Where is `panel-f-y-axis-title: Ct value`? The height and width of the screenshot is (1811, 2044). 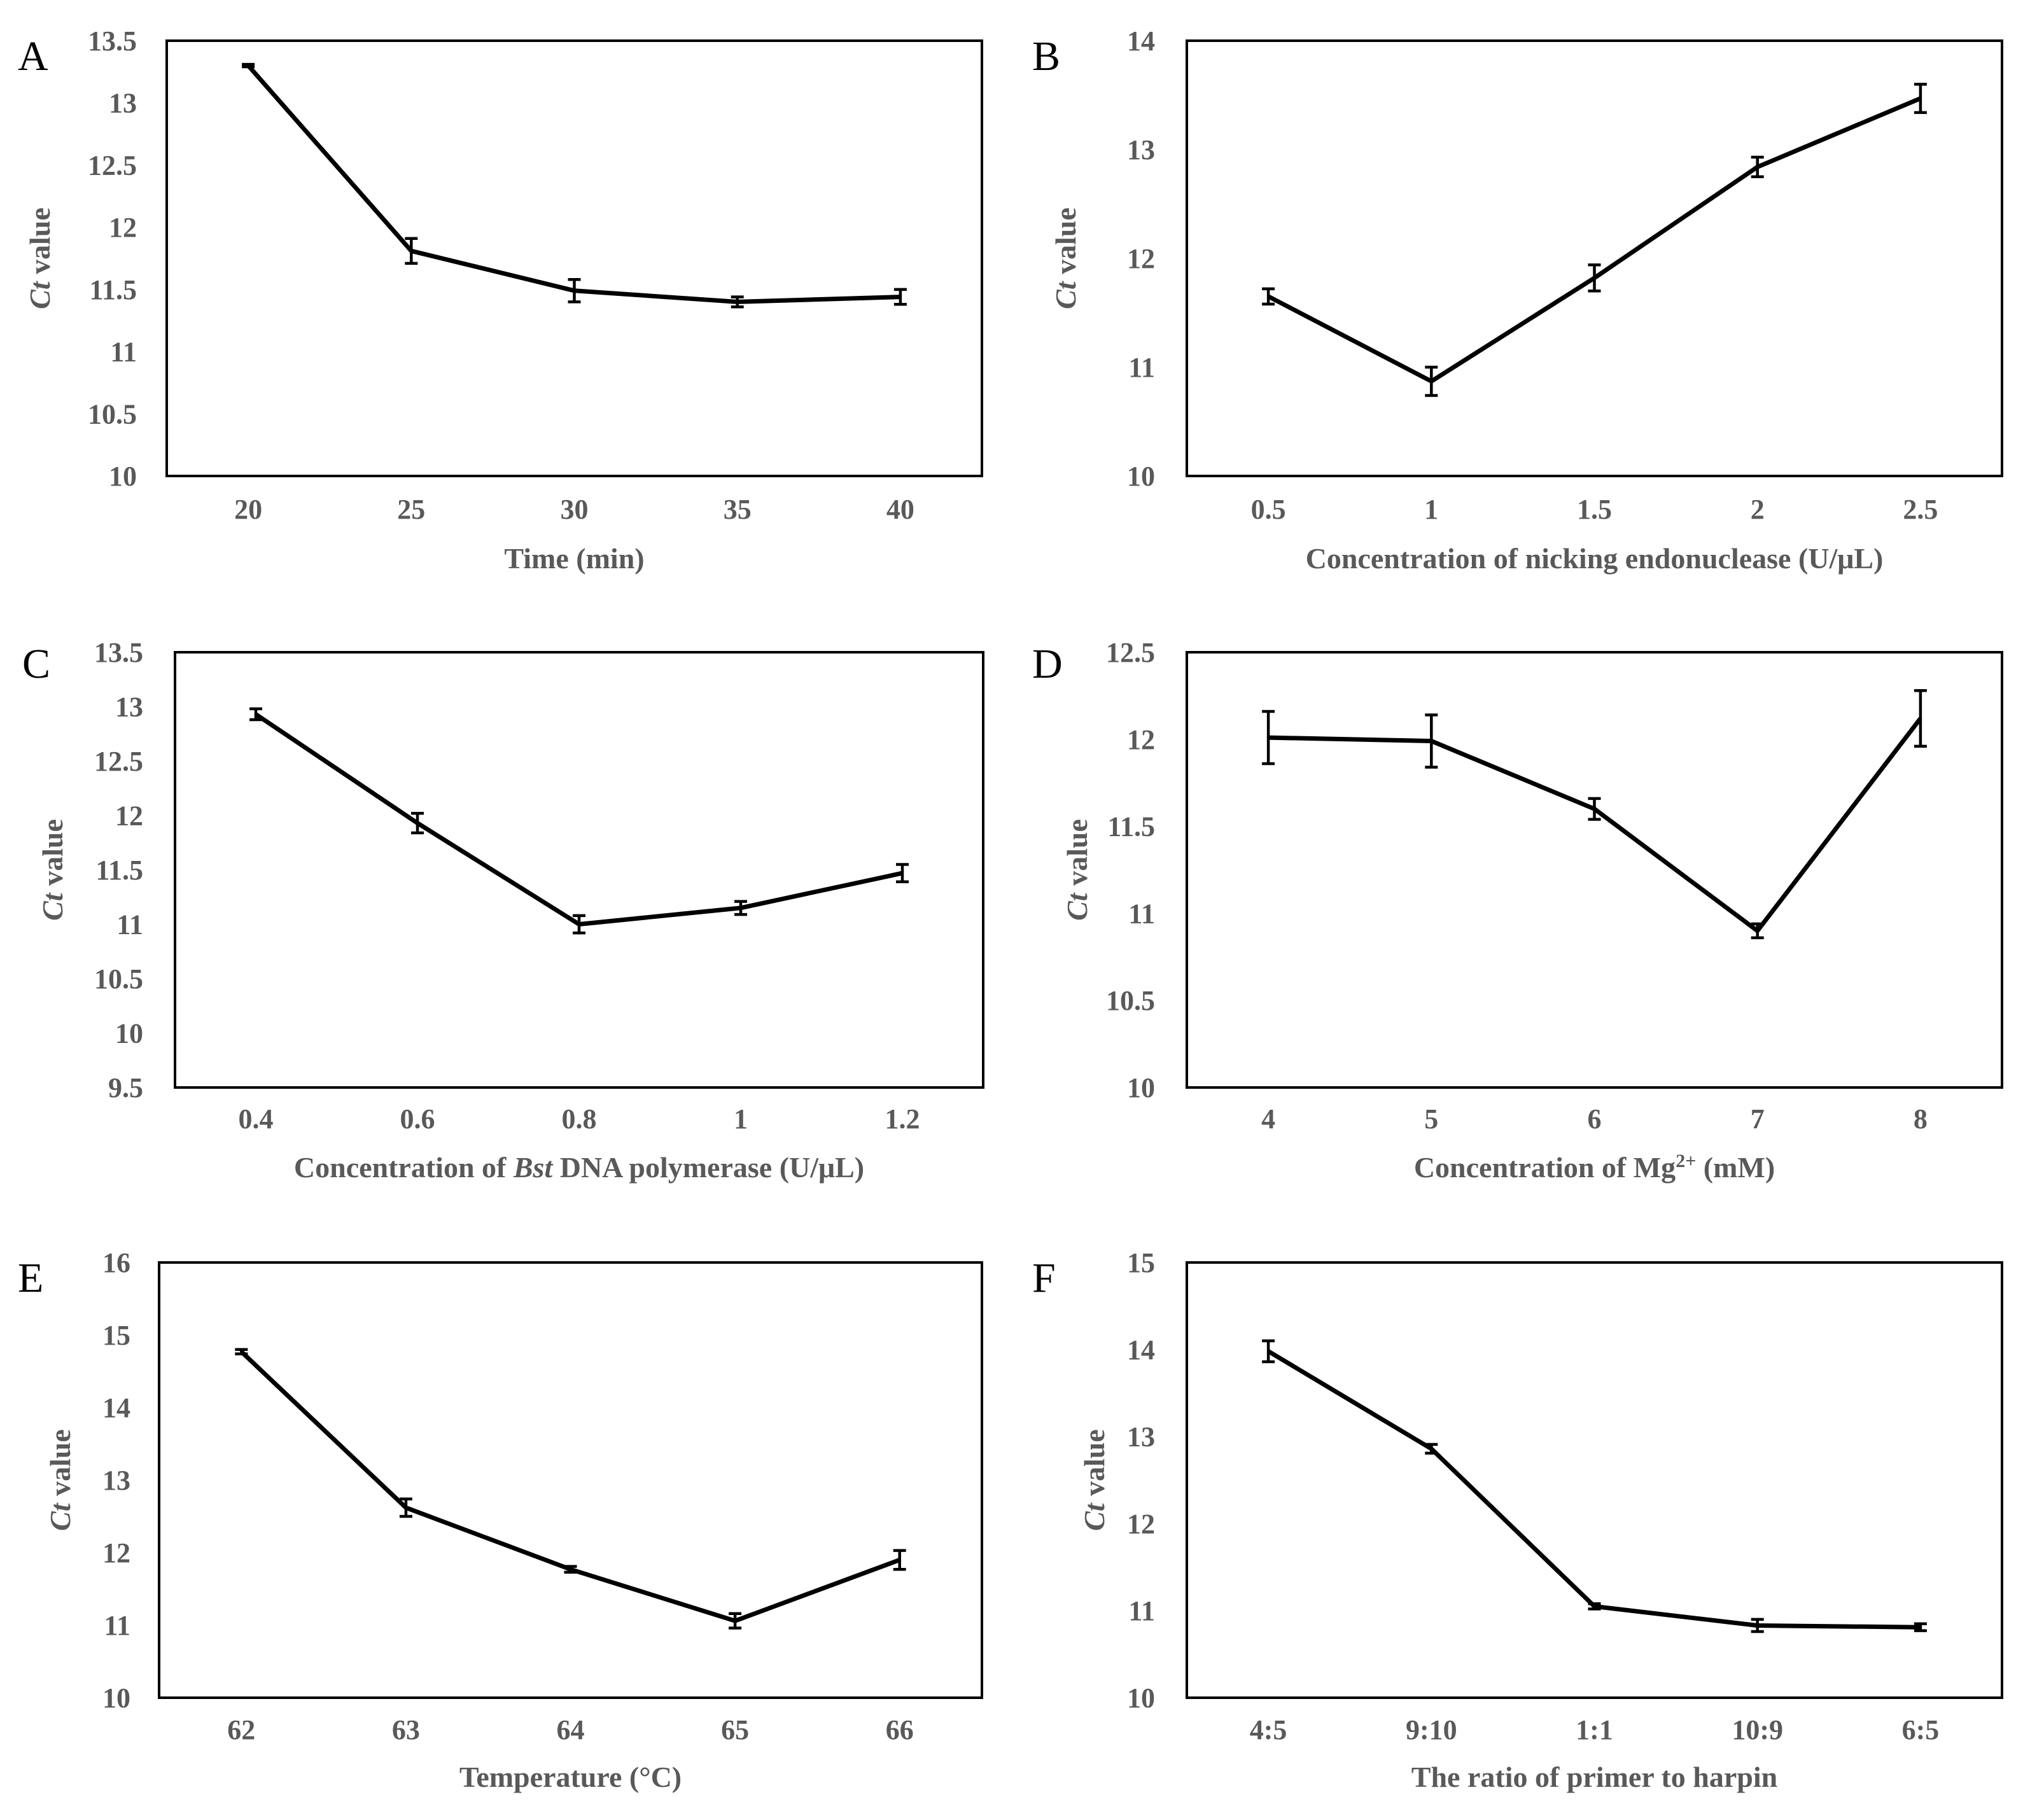 panel-f-y-axis-title: Ct value is located at coordinates (1094, 1480).